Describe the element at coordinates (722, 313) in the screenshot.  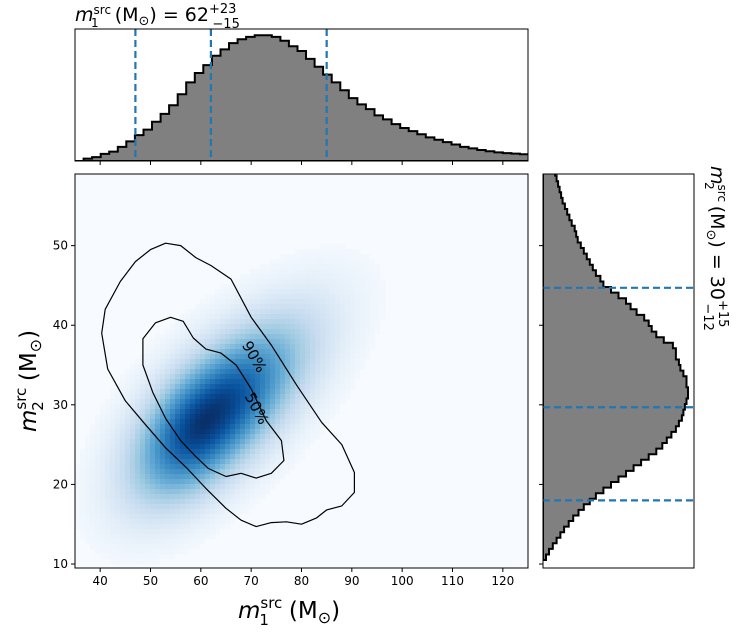
I see `m2-title-plus: +15` at that location.